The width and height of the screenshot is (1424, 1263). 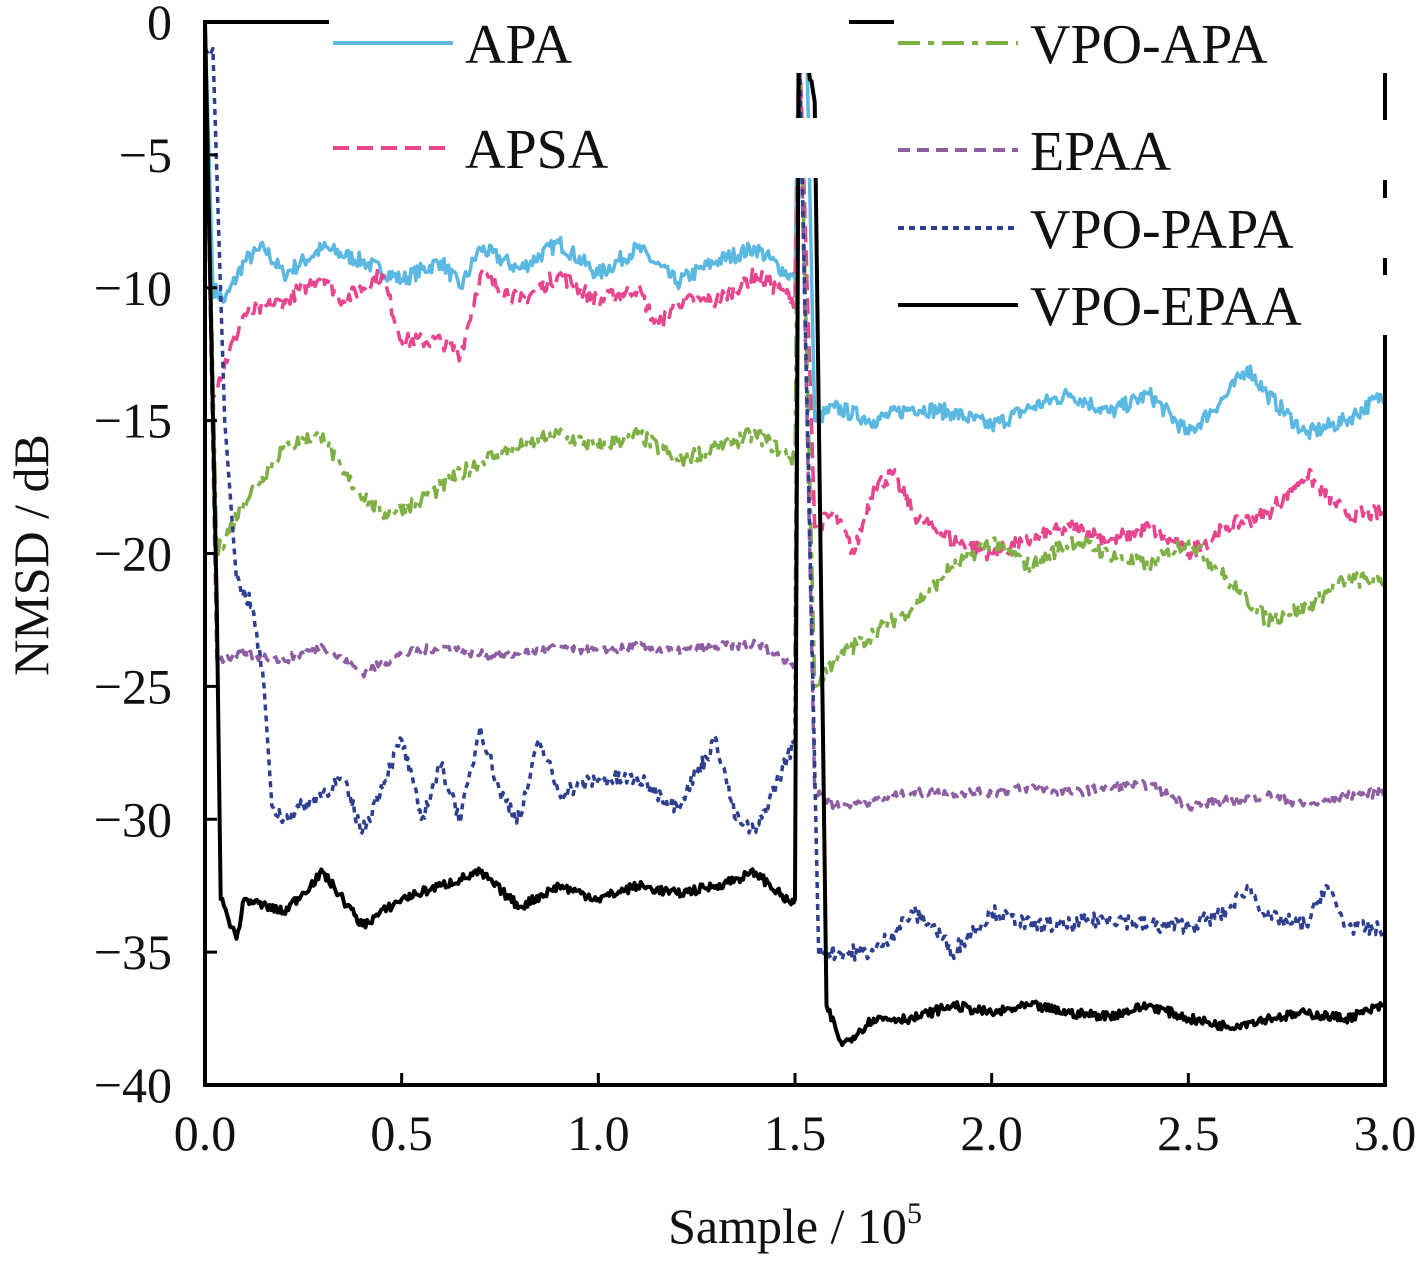 I want to click on legend-label: VPO-PAPA, so click(x=1162, y=230).